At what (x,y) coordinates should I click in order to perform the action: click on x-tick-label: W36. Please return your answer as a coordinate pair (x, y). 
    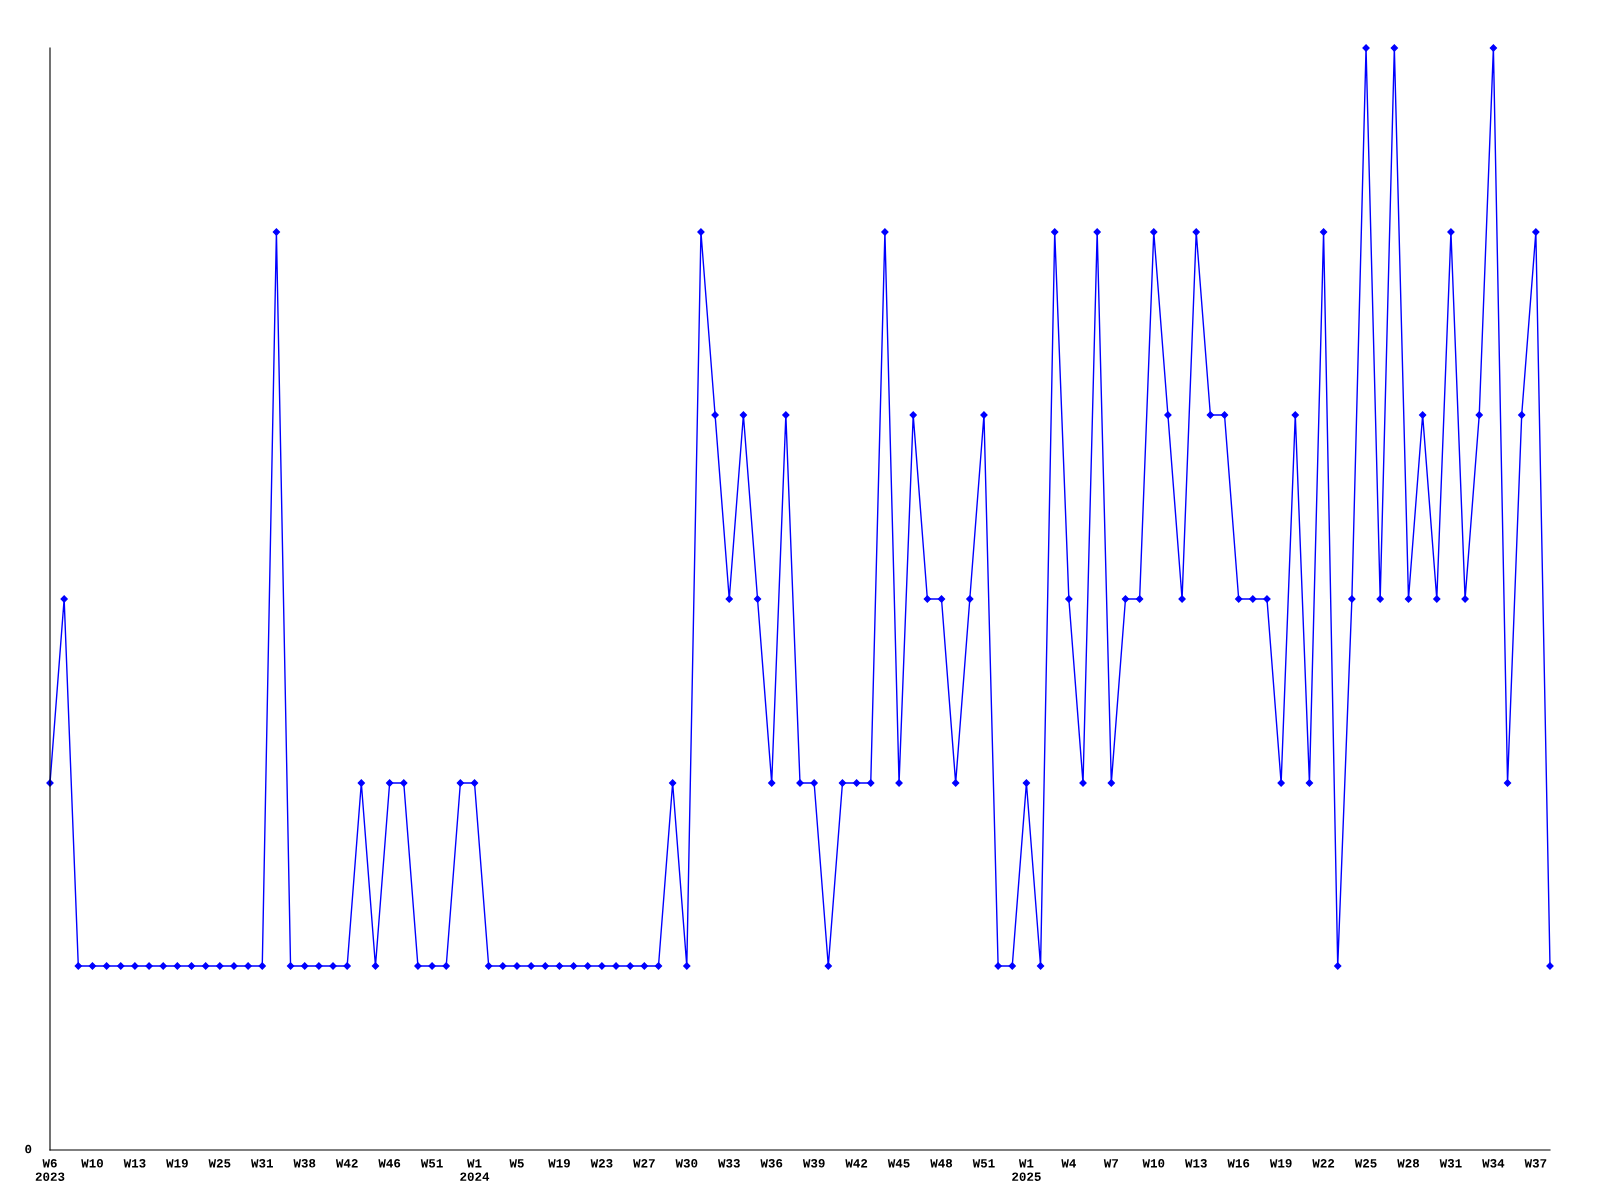
    Looking at the image, I should click on (771, 1163).